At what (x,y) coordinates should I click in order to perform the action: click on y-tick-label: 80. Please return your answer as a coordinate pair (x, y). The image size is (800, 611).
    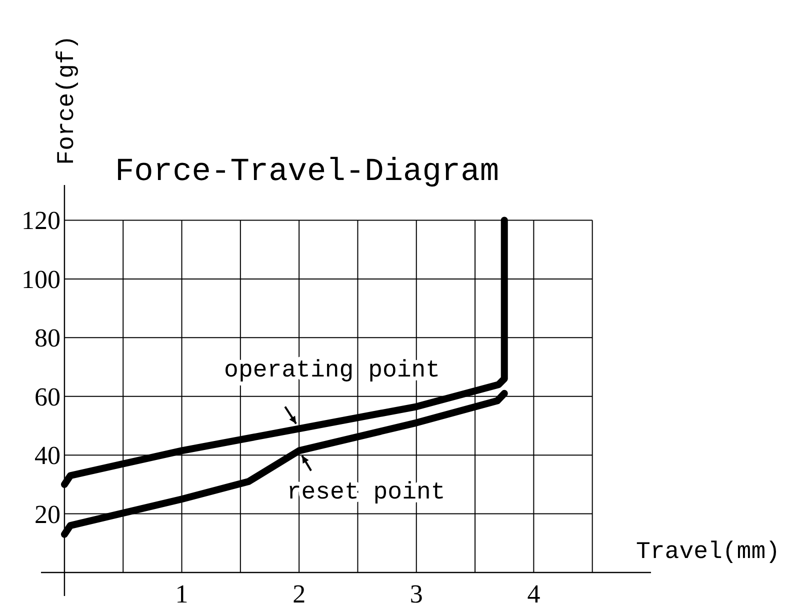
    Looking at the image, I should click on (47, 338).